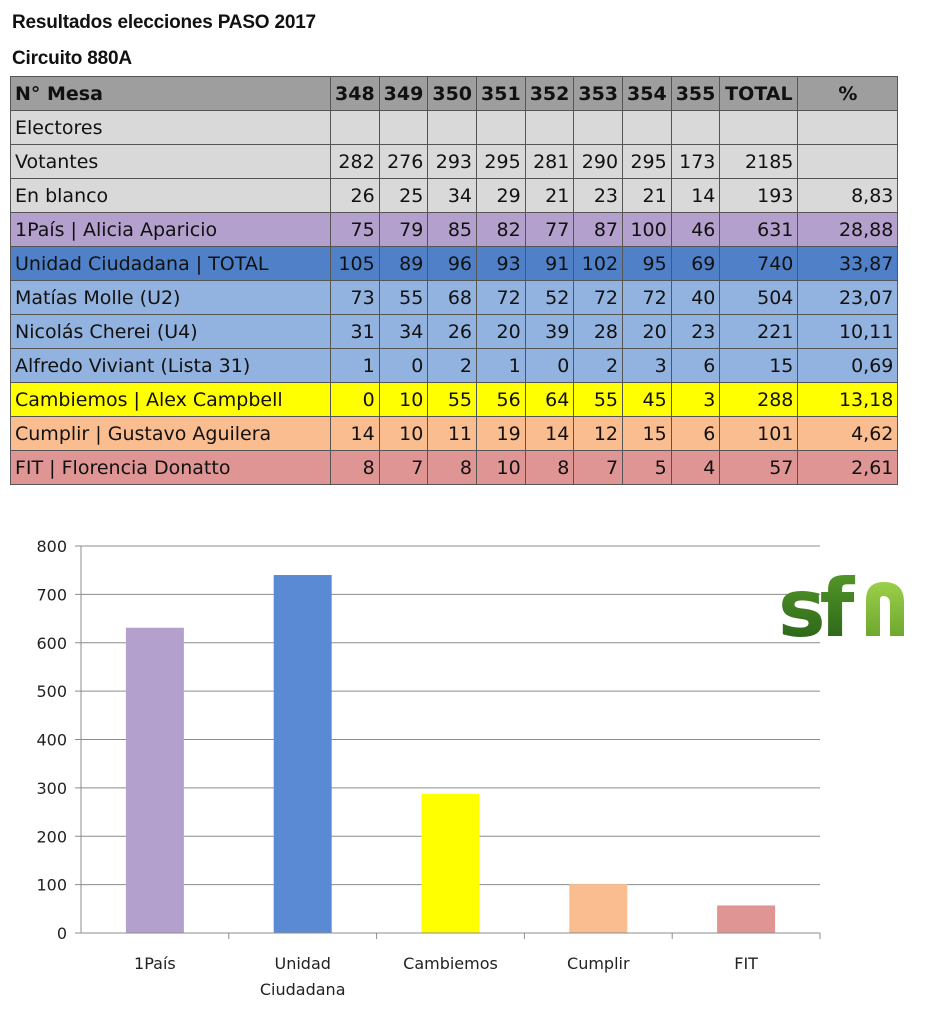 The height and width of the screenshot is (1024, 949). I want to click on table-cell: 11, so click(452, 433).